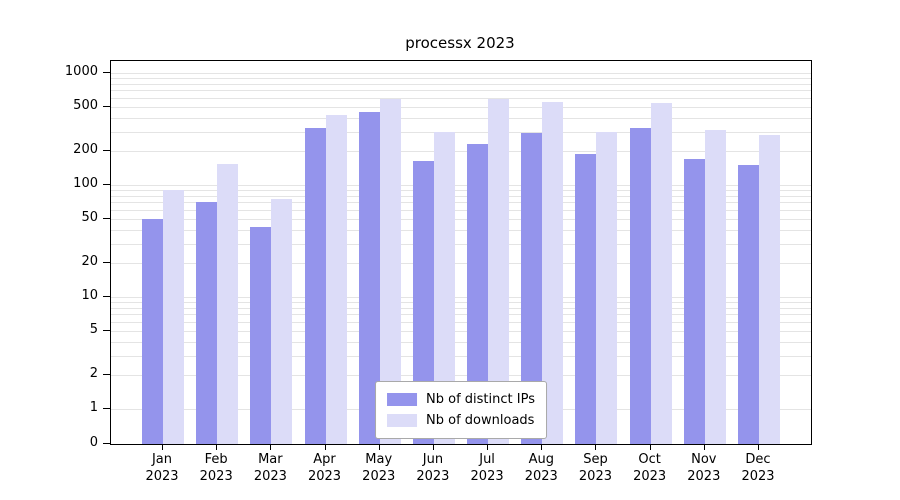 Image resolution: width=900 pixels, height=500 pixels. Describe the element at coordinates (541, 468) in the screenshot. I see `x-tick-label: Aug 2023` at that location.